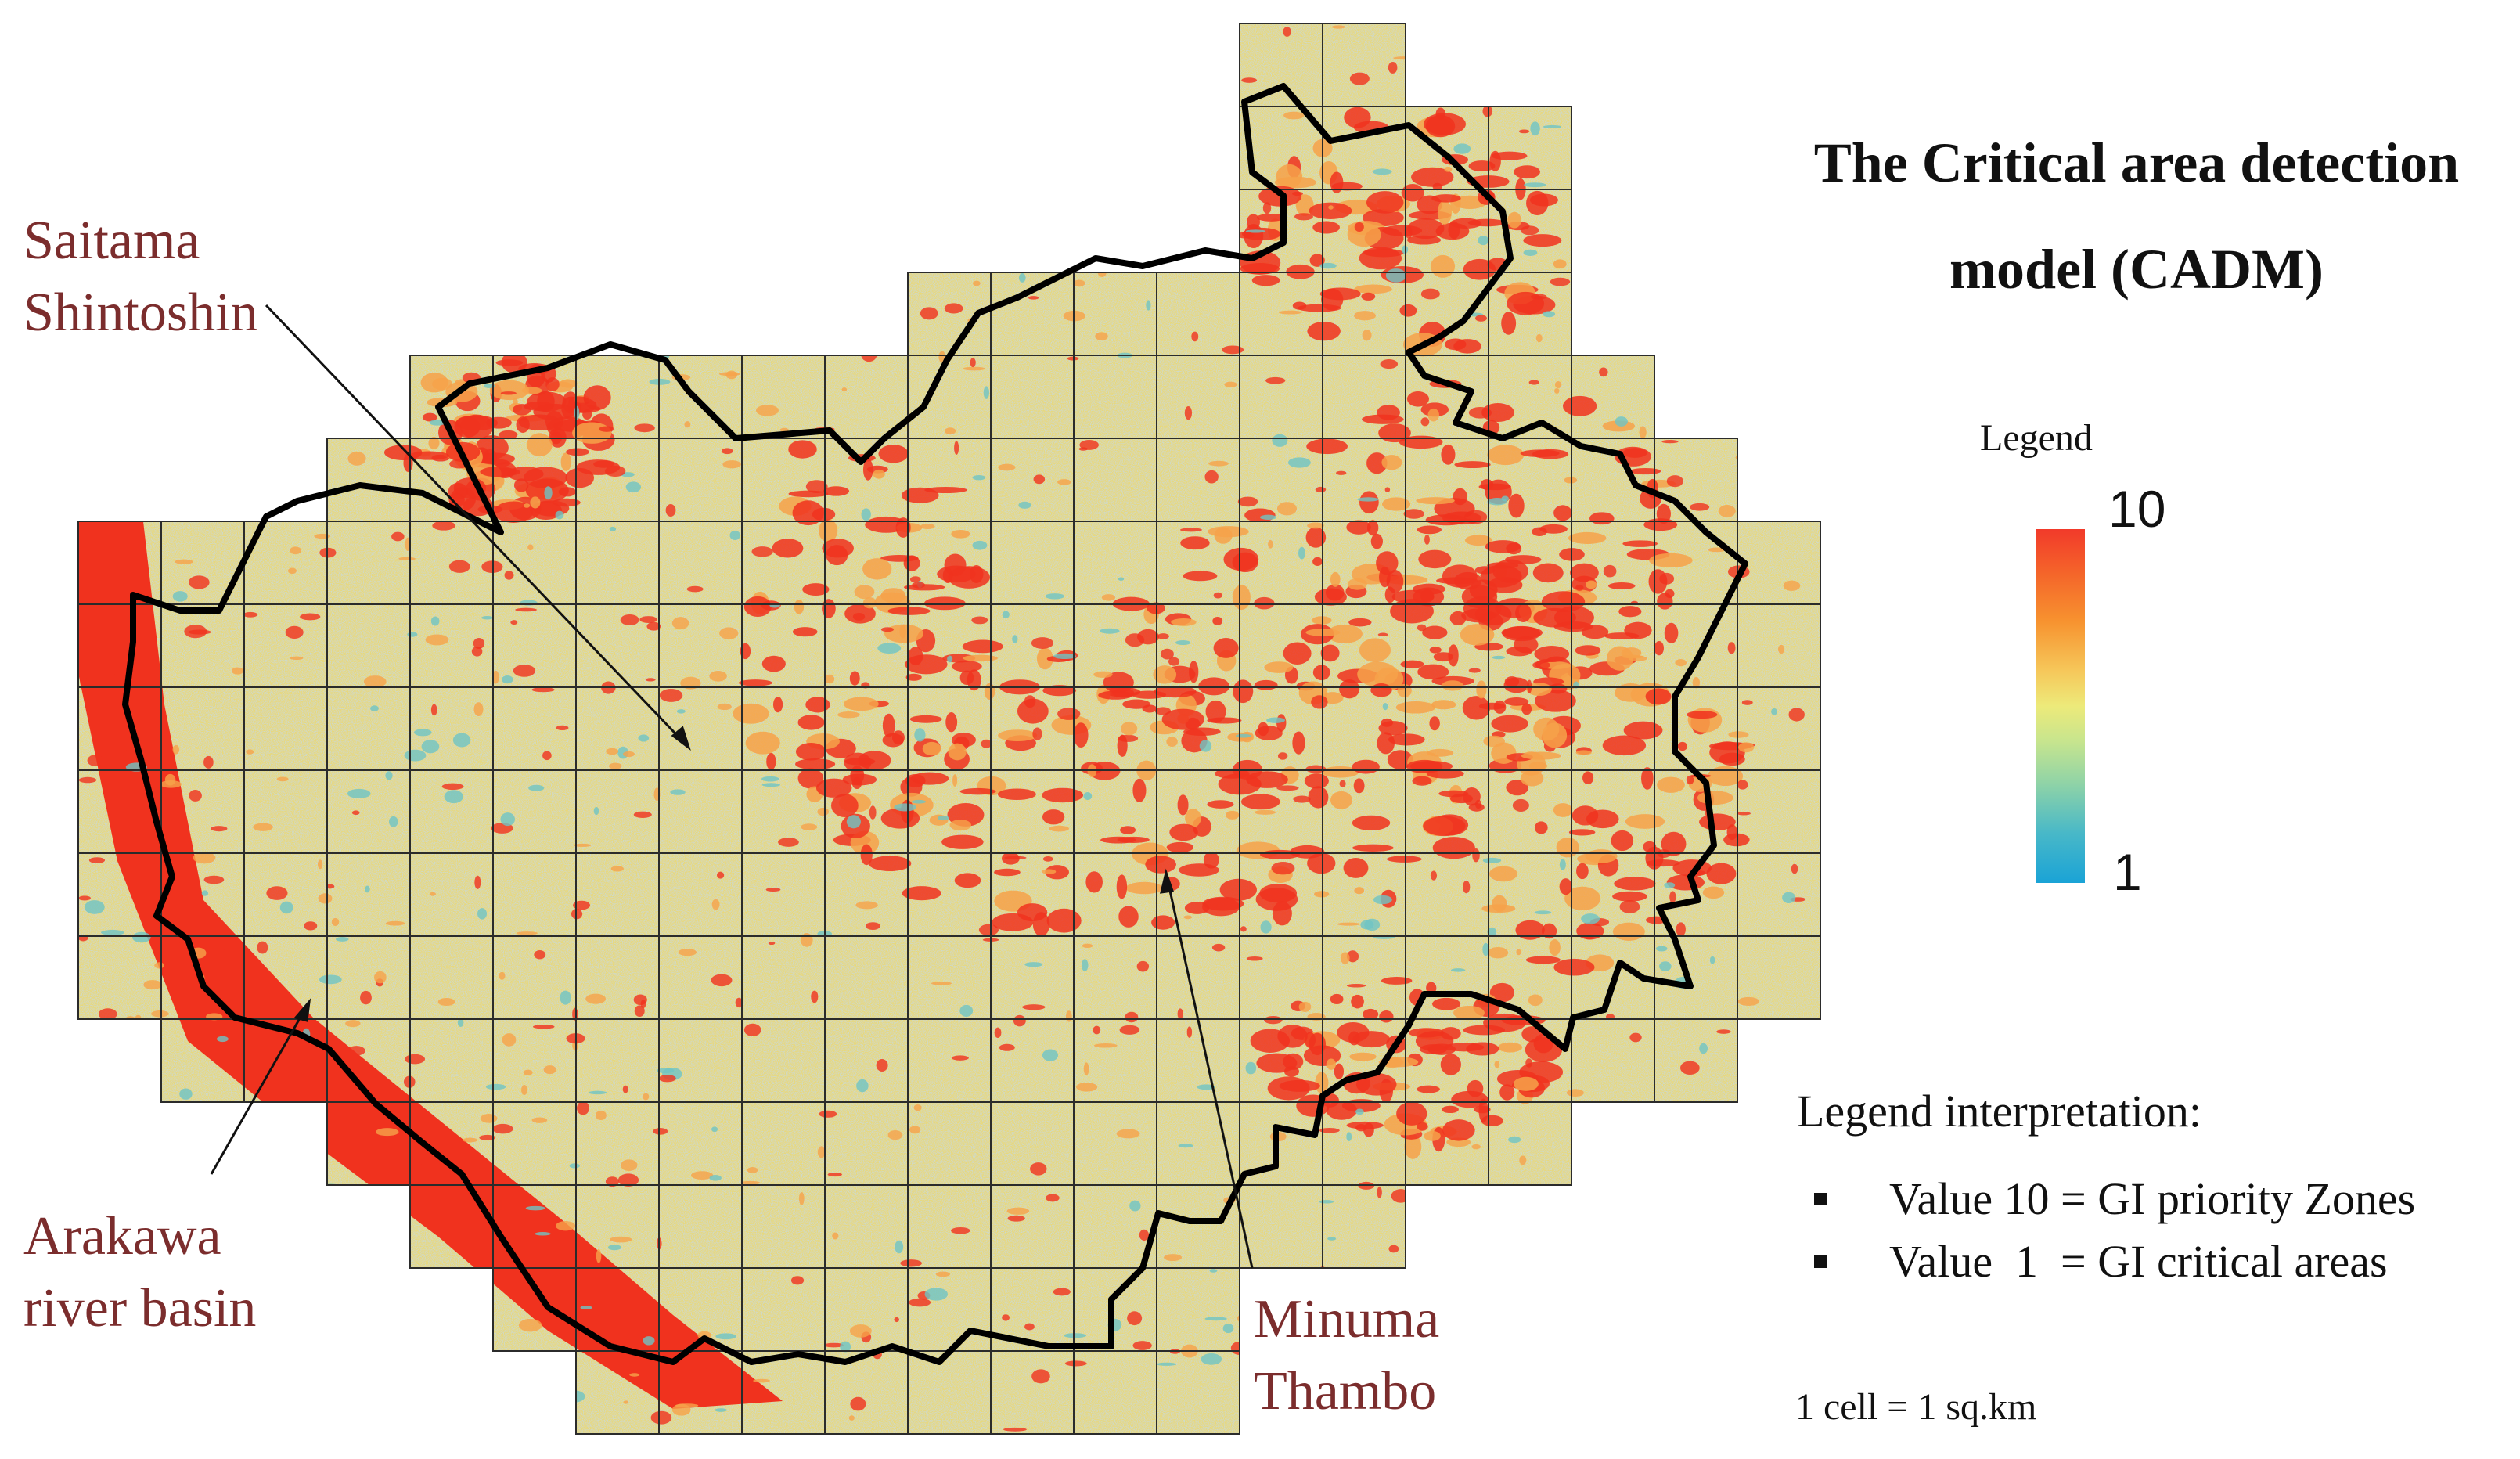  I want to click on leader-saitama-shintoshin, so click(477, 526).